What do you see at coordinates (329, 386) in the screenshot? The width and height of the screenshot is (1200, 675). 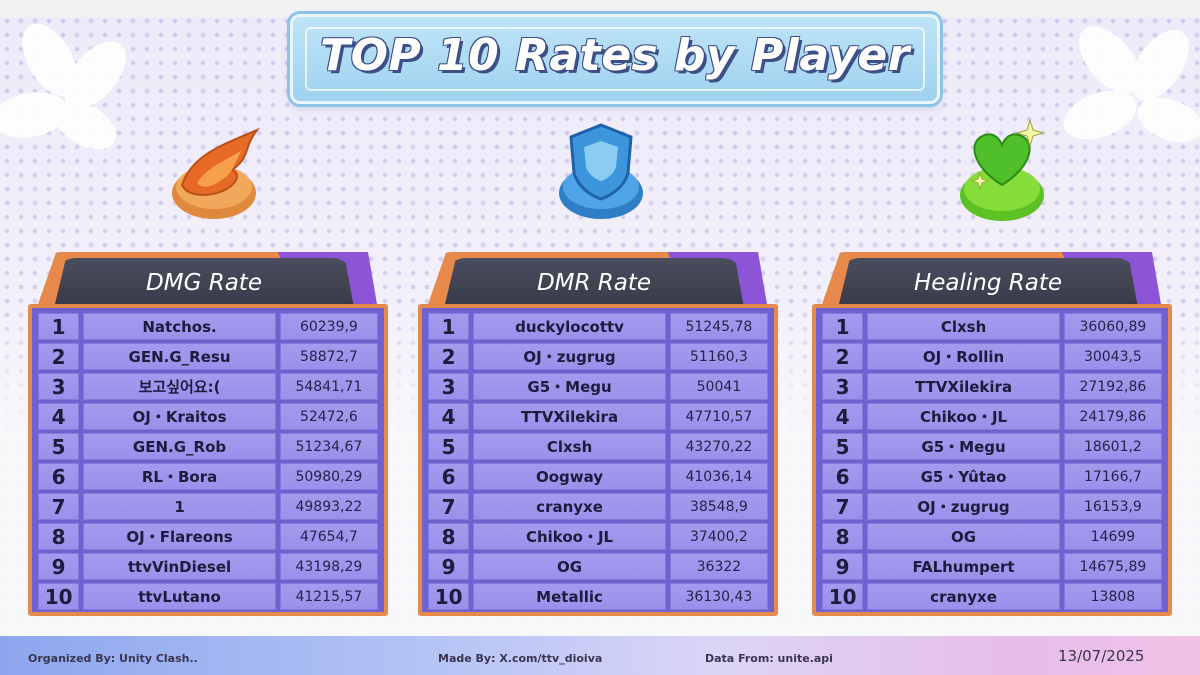 I see `rate-value-cell: 54841,71` at bounding box center [329, 386].